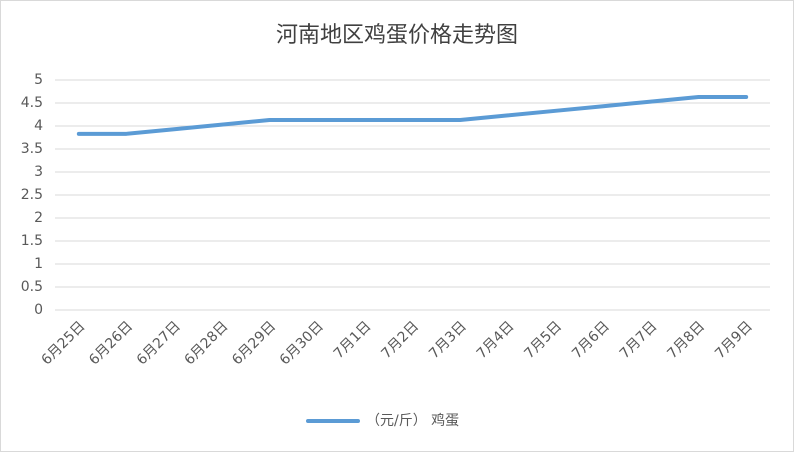  What do you see at coordinates (32, 287) in the screenshot?
I see `y-tick-label: 0.5` at bounding box center [32, 287].